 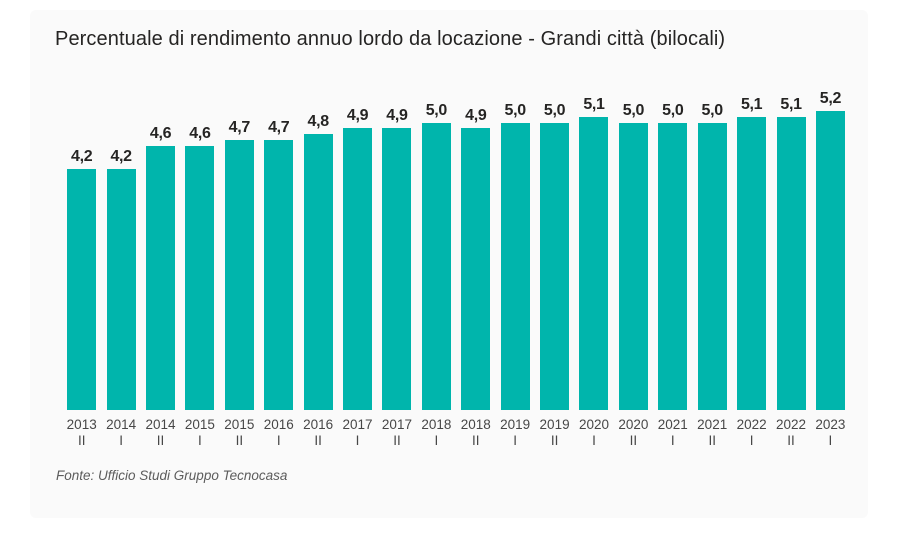 I want to click on x-tick: 2020 I, so click(x=593, y=433).